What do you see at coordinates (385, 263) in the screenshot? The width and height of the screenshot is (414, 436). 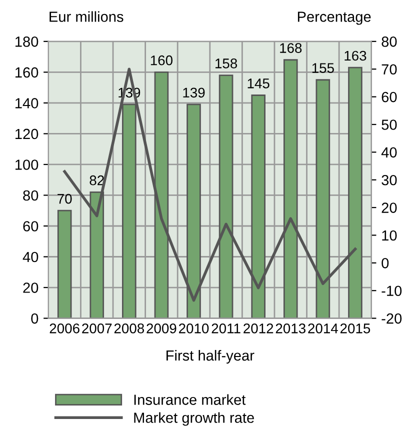 I see `y2-tick-label: 0` at bounding box center [385, 263].